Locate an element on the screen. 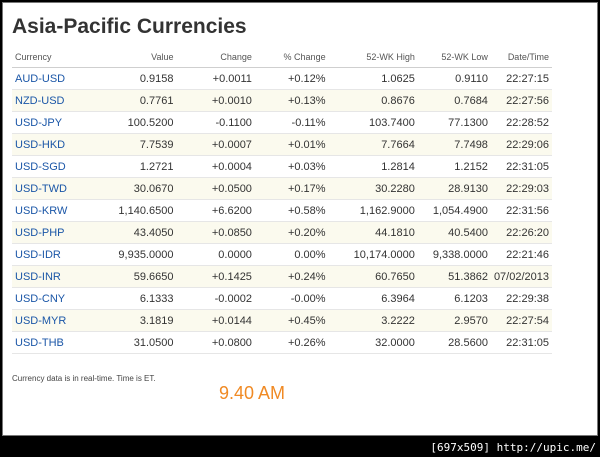 The height and width of the screenshot is (457, 600). pct-change-cell: +0.17% is located at coordinates (291, 188).